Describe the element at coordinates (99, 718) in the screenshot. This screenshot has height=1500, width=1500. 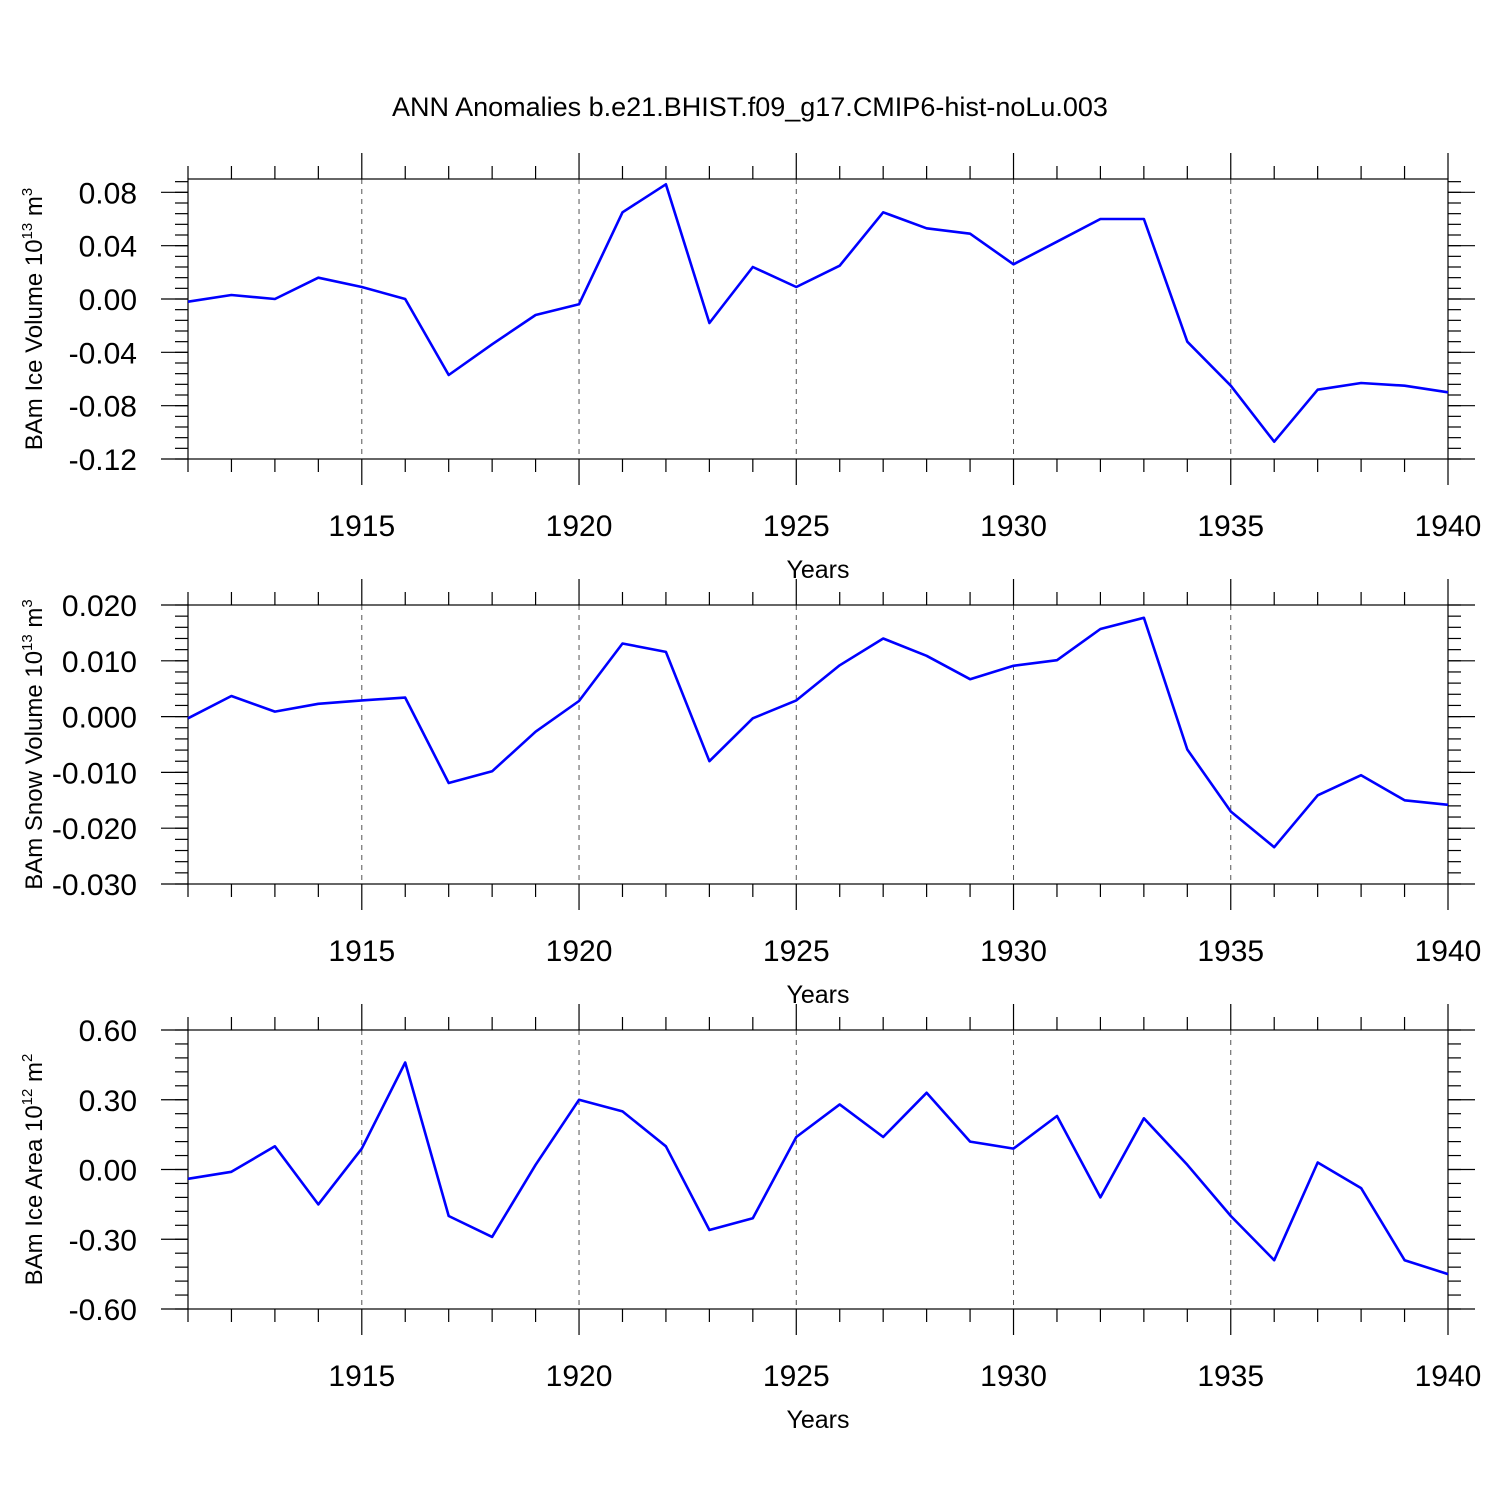
I see `y-tick-label: 0.000` at that location.